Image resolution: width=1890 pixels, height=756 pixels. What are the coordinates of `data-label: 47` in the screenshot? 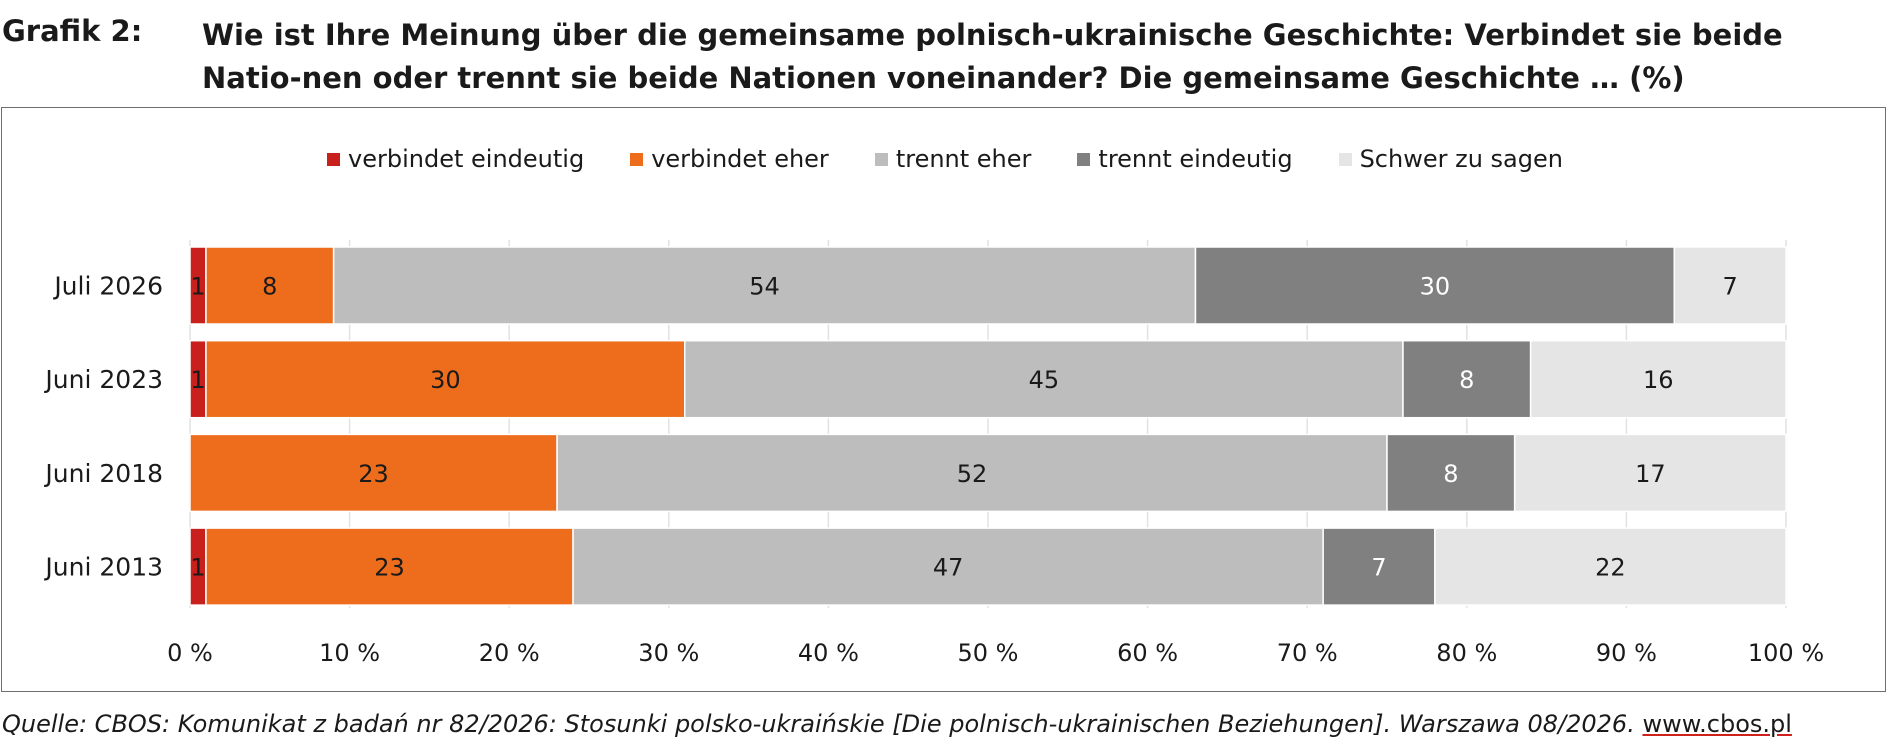 It's located at (948, 568).